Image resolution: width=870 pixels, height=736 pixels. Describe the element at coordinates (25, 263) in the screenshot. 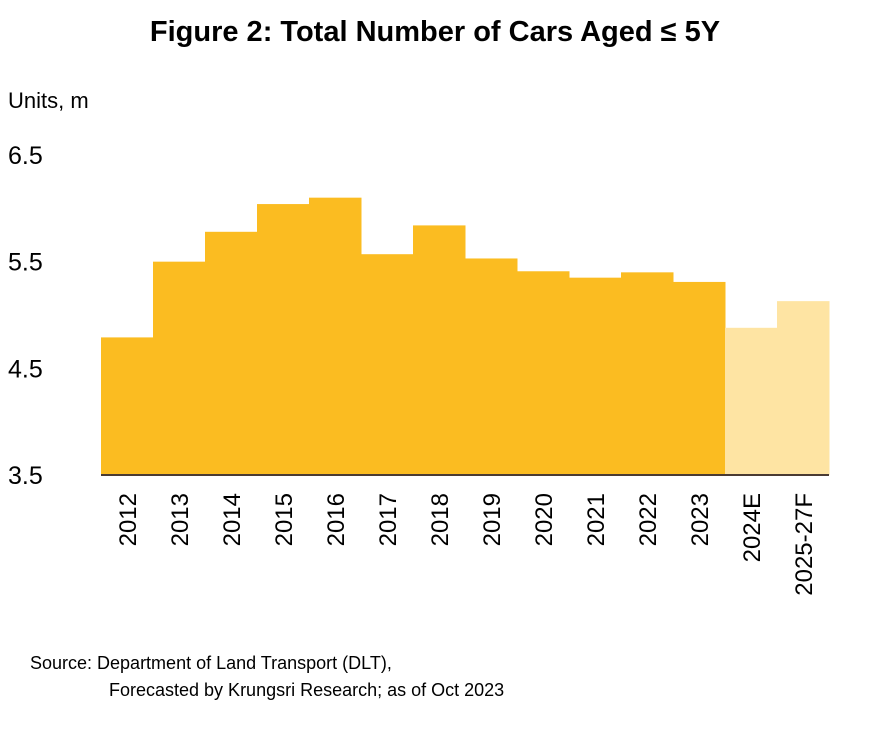

I see `y-tick-label: 5.5` at that location.